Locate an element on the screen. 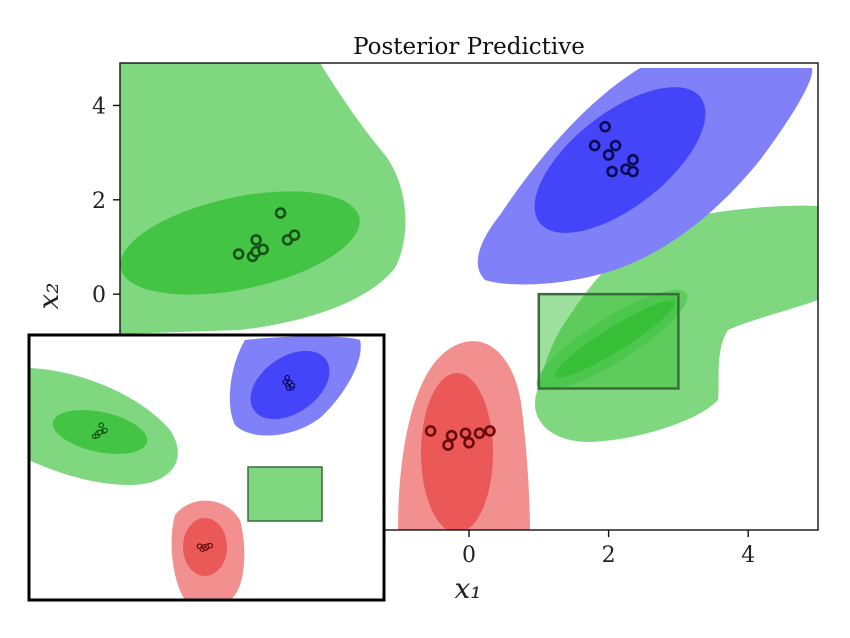 The width and height of the screenshot is (850, 638). green-contour-inner is located at coordinates (240, 243).